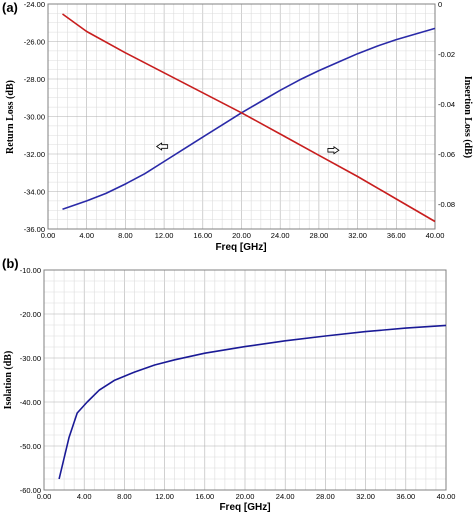 The height and width of the screenshot is (516, 474). What do you see at coordinates (247, 148) in the screenshot?
I see `annotations-a` at bounding box center [247, 148].